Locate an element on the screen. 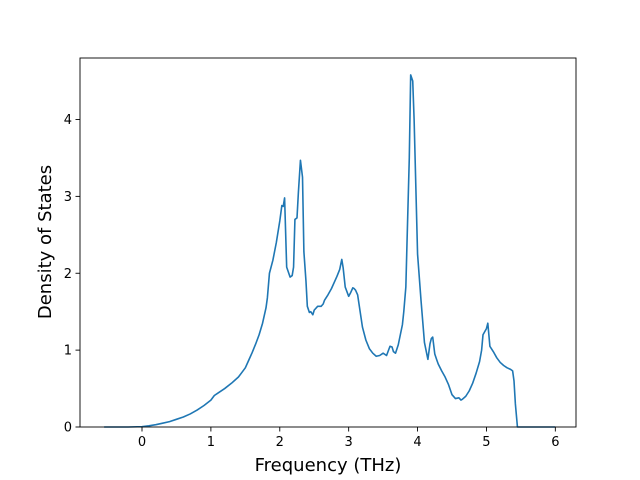 The image size is (640, 480). y-tick-label: 4 is located at coordinates (68, 120).